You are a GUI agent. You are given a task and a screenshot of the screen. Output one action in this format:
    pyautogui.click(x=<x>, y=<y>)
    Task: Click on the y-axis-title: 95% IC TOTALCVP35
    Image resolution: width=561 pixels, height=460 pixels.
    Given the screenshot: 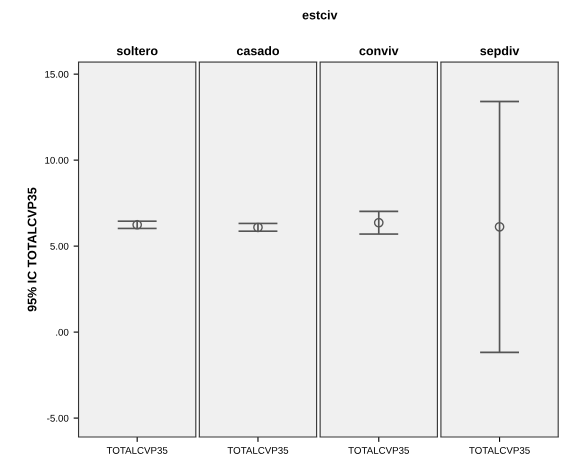 What is the action you would take?
    pyautogui.click(x=32, y=250)
    